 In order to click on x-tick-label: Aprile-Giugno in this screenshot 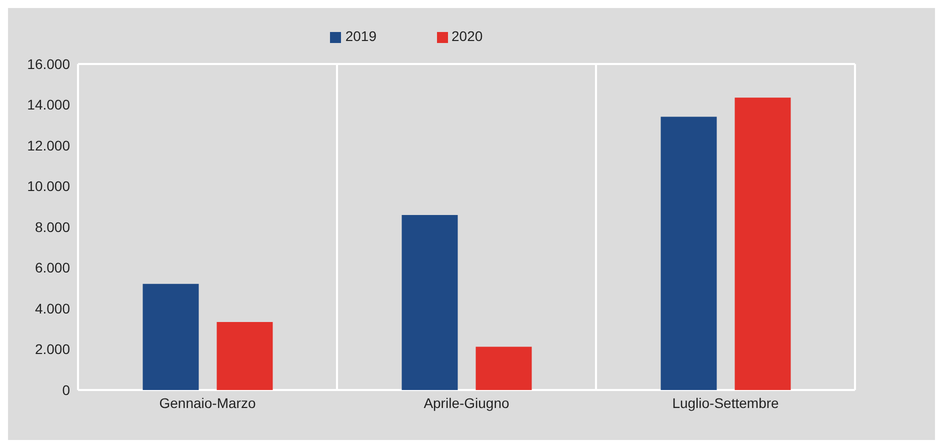, I will do `click(467, 402)`.